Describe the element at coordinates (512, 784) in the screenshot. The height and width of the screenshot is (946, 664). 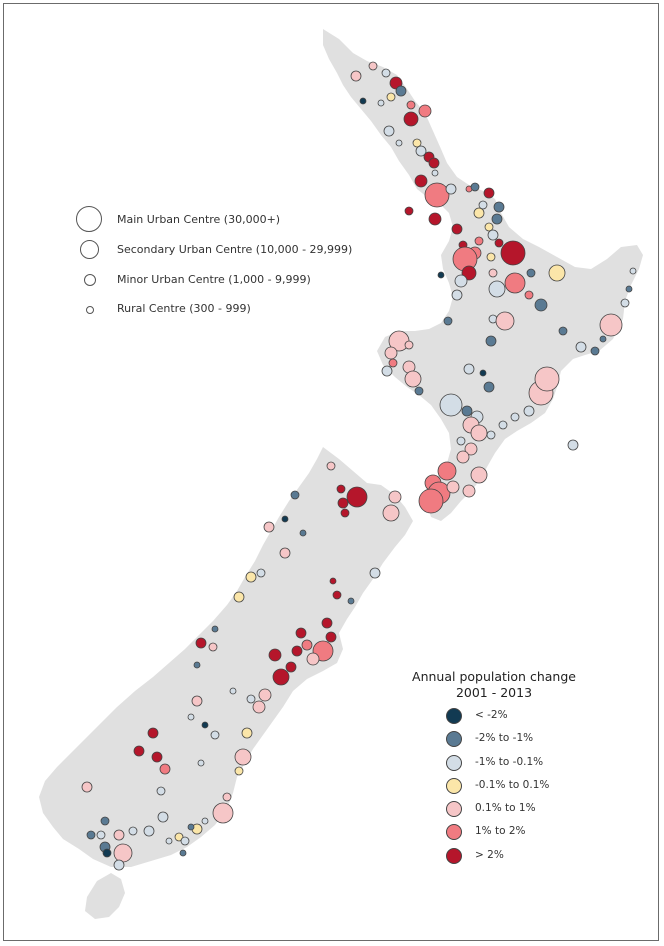
I see `color-legend-label: -0.1% to 0.1%` at that location.